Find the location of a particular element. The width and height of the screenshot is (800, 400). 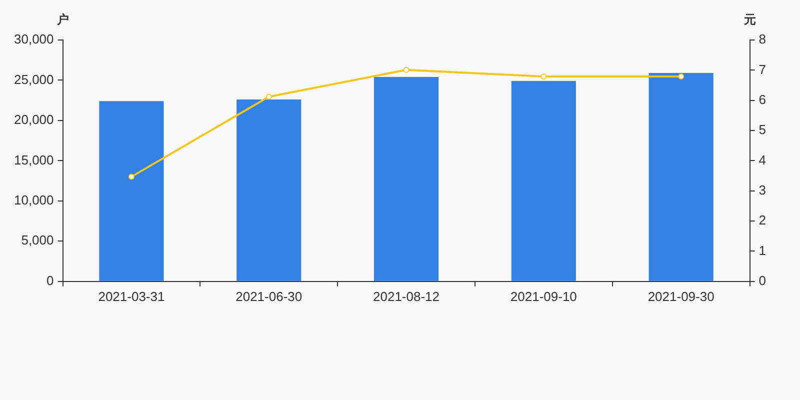

y-tick-label: 20,000 is located at coordinates (34, 120).